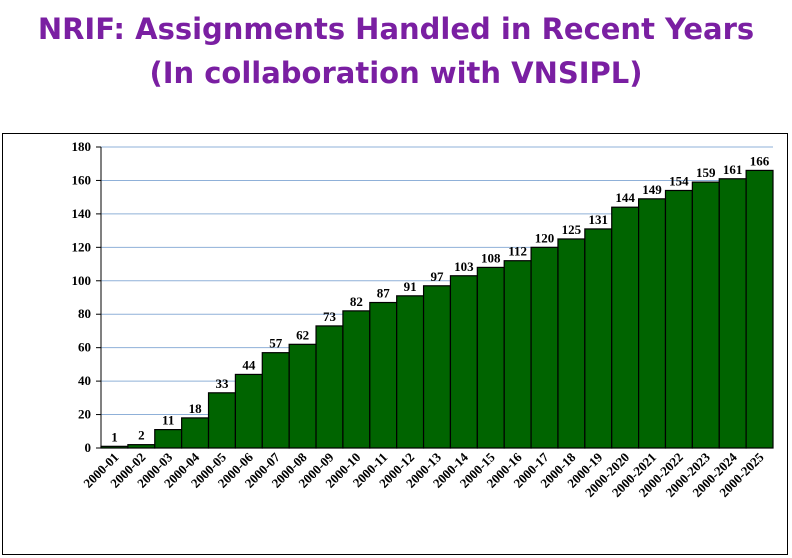  What do you see at coordinates (84, 347) in the screenshot?
I see `y-tick-label: 60` at bounding box center [84, 347].